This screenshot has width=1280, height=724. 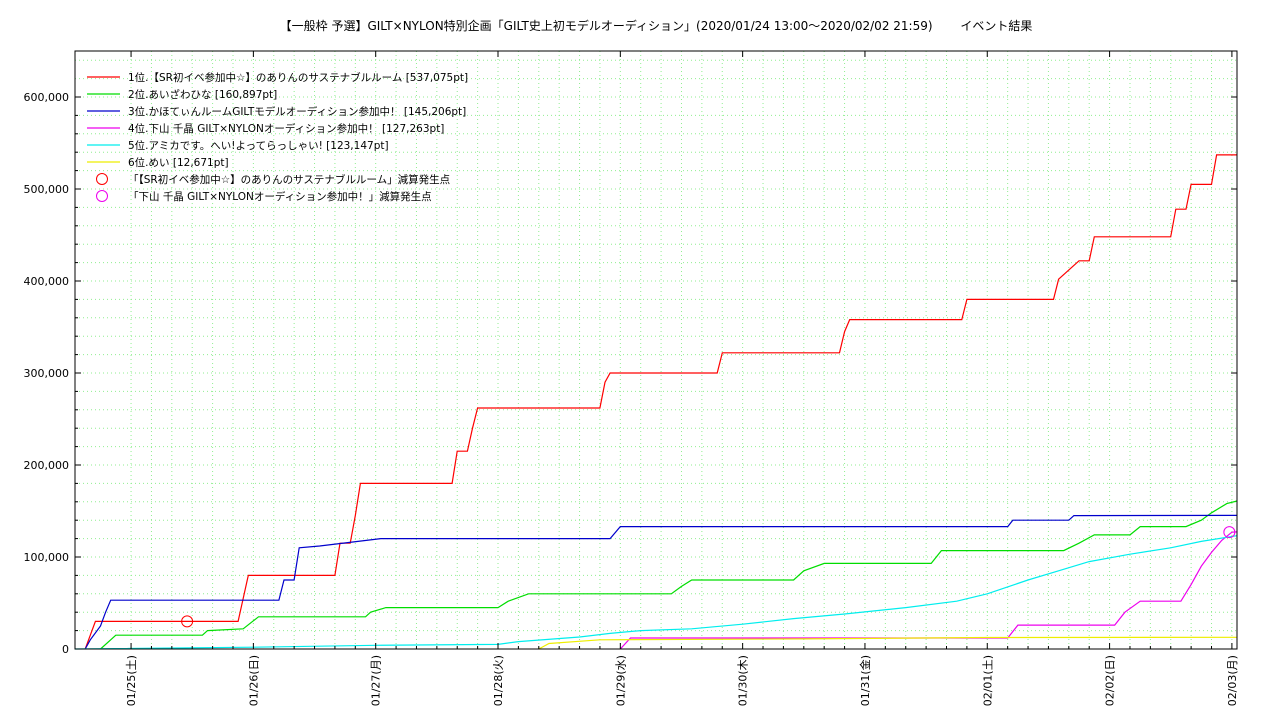 What do you see at coordinates (1232, 680) in the screenshot?
I see `x-tick-label: 02/03(月)` at bounding box center [1232, 680].